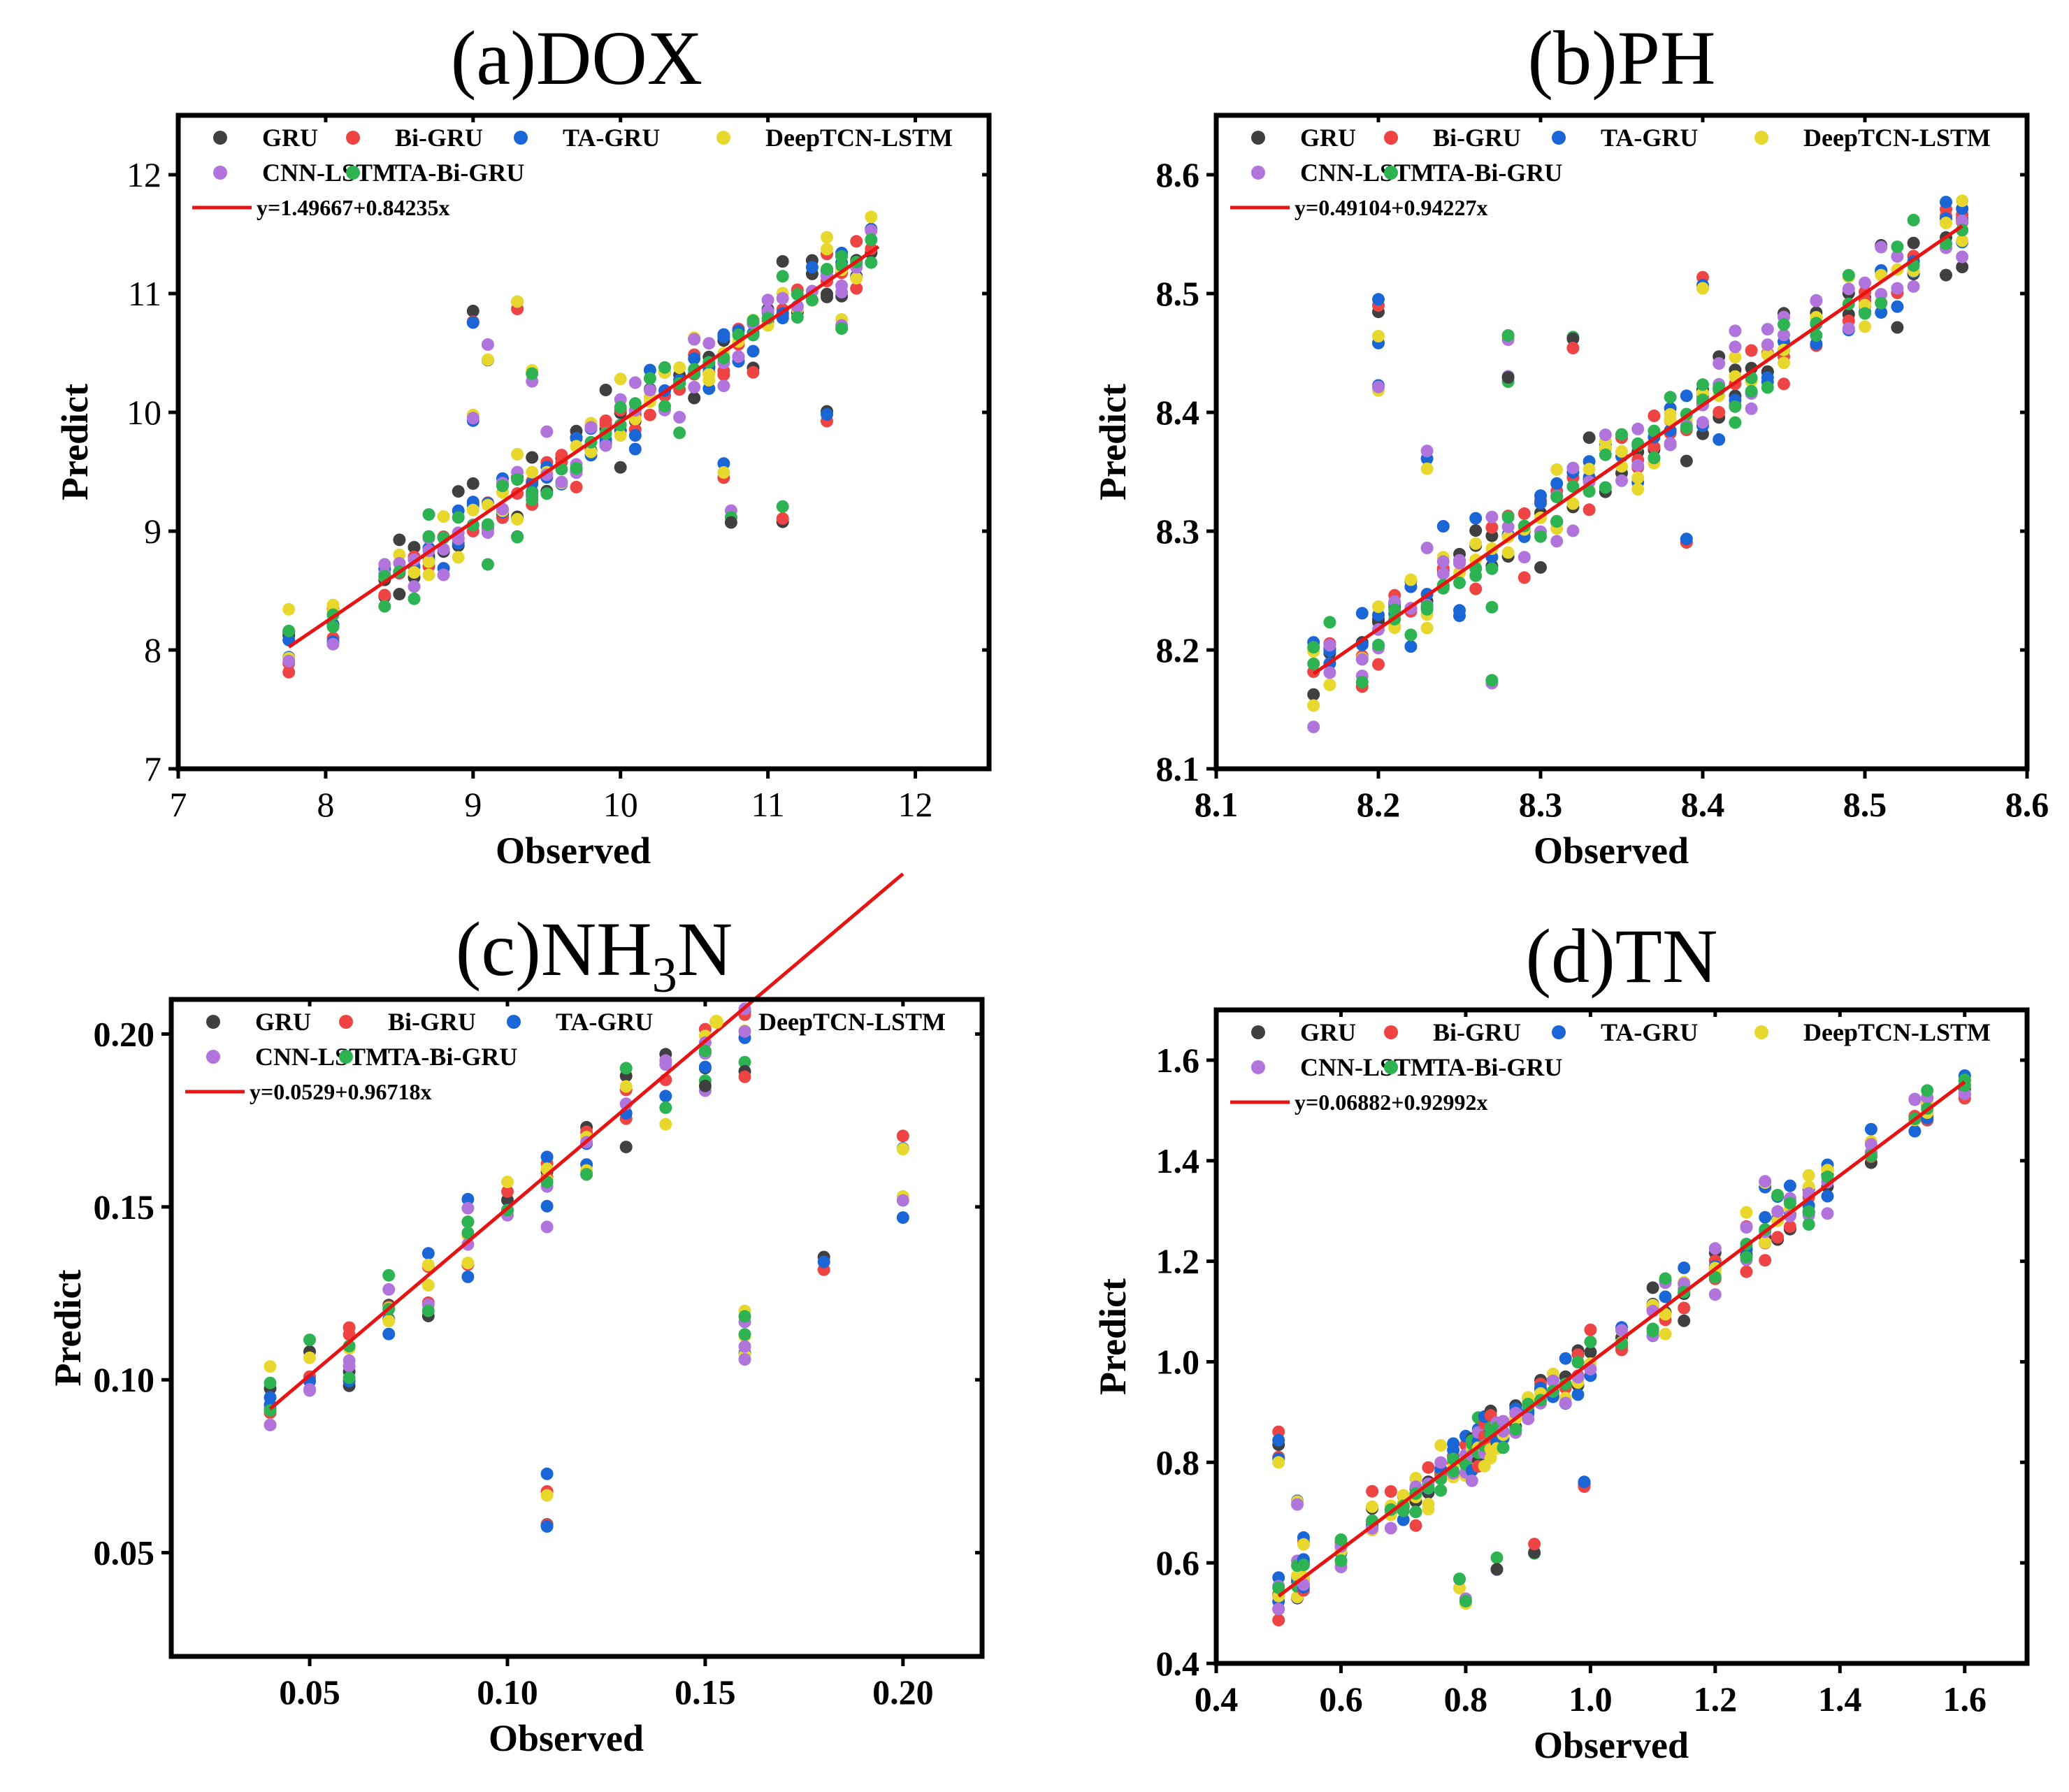  I want to click on plot-frame, so click(583, 443).